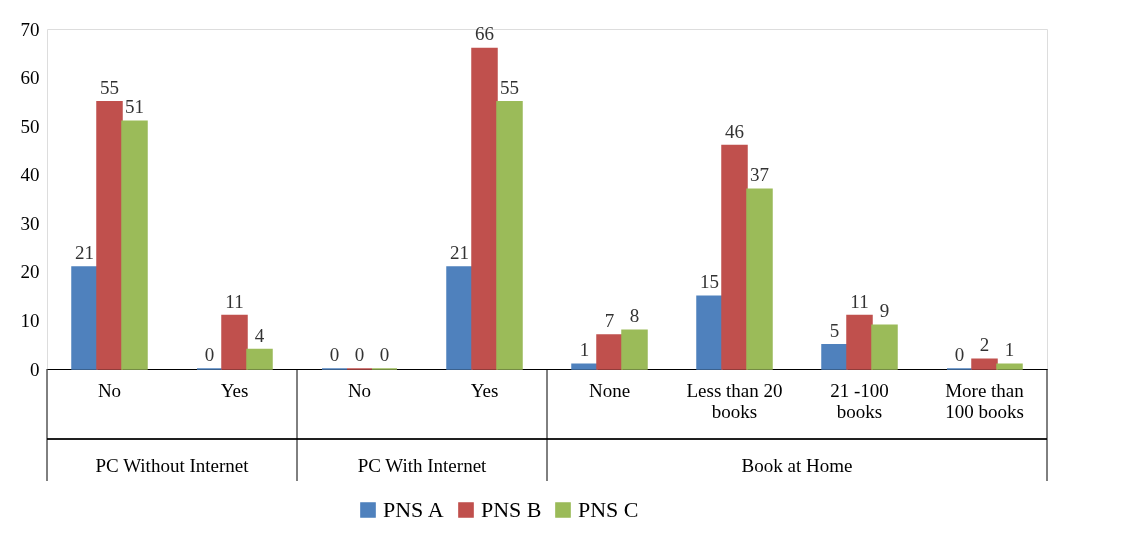  What do you see at coordinates (30, 320) in the screenshot?
I see `y-tick-label: 10` at bounding box center [30, 320].